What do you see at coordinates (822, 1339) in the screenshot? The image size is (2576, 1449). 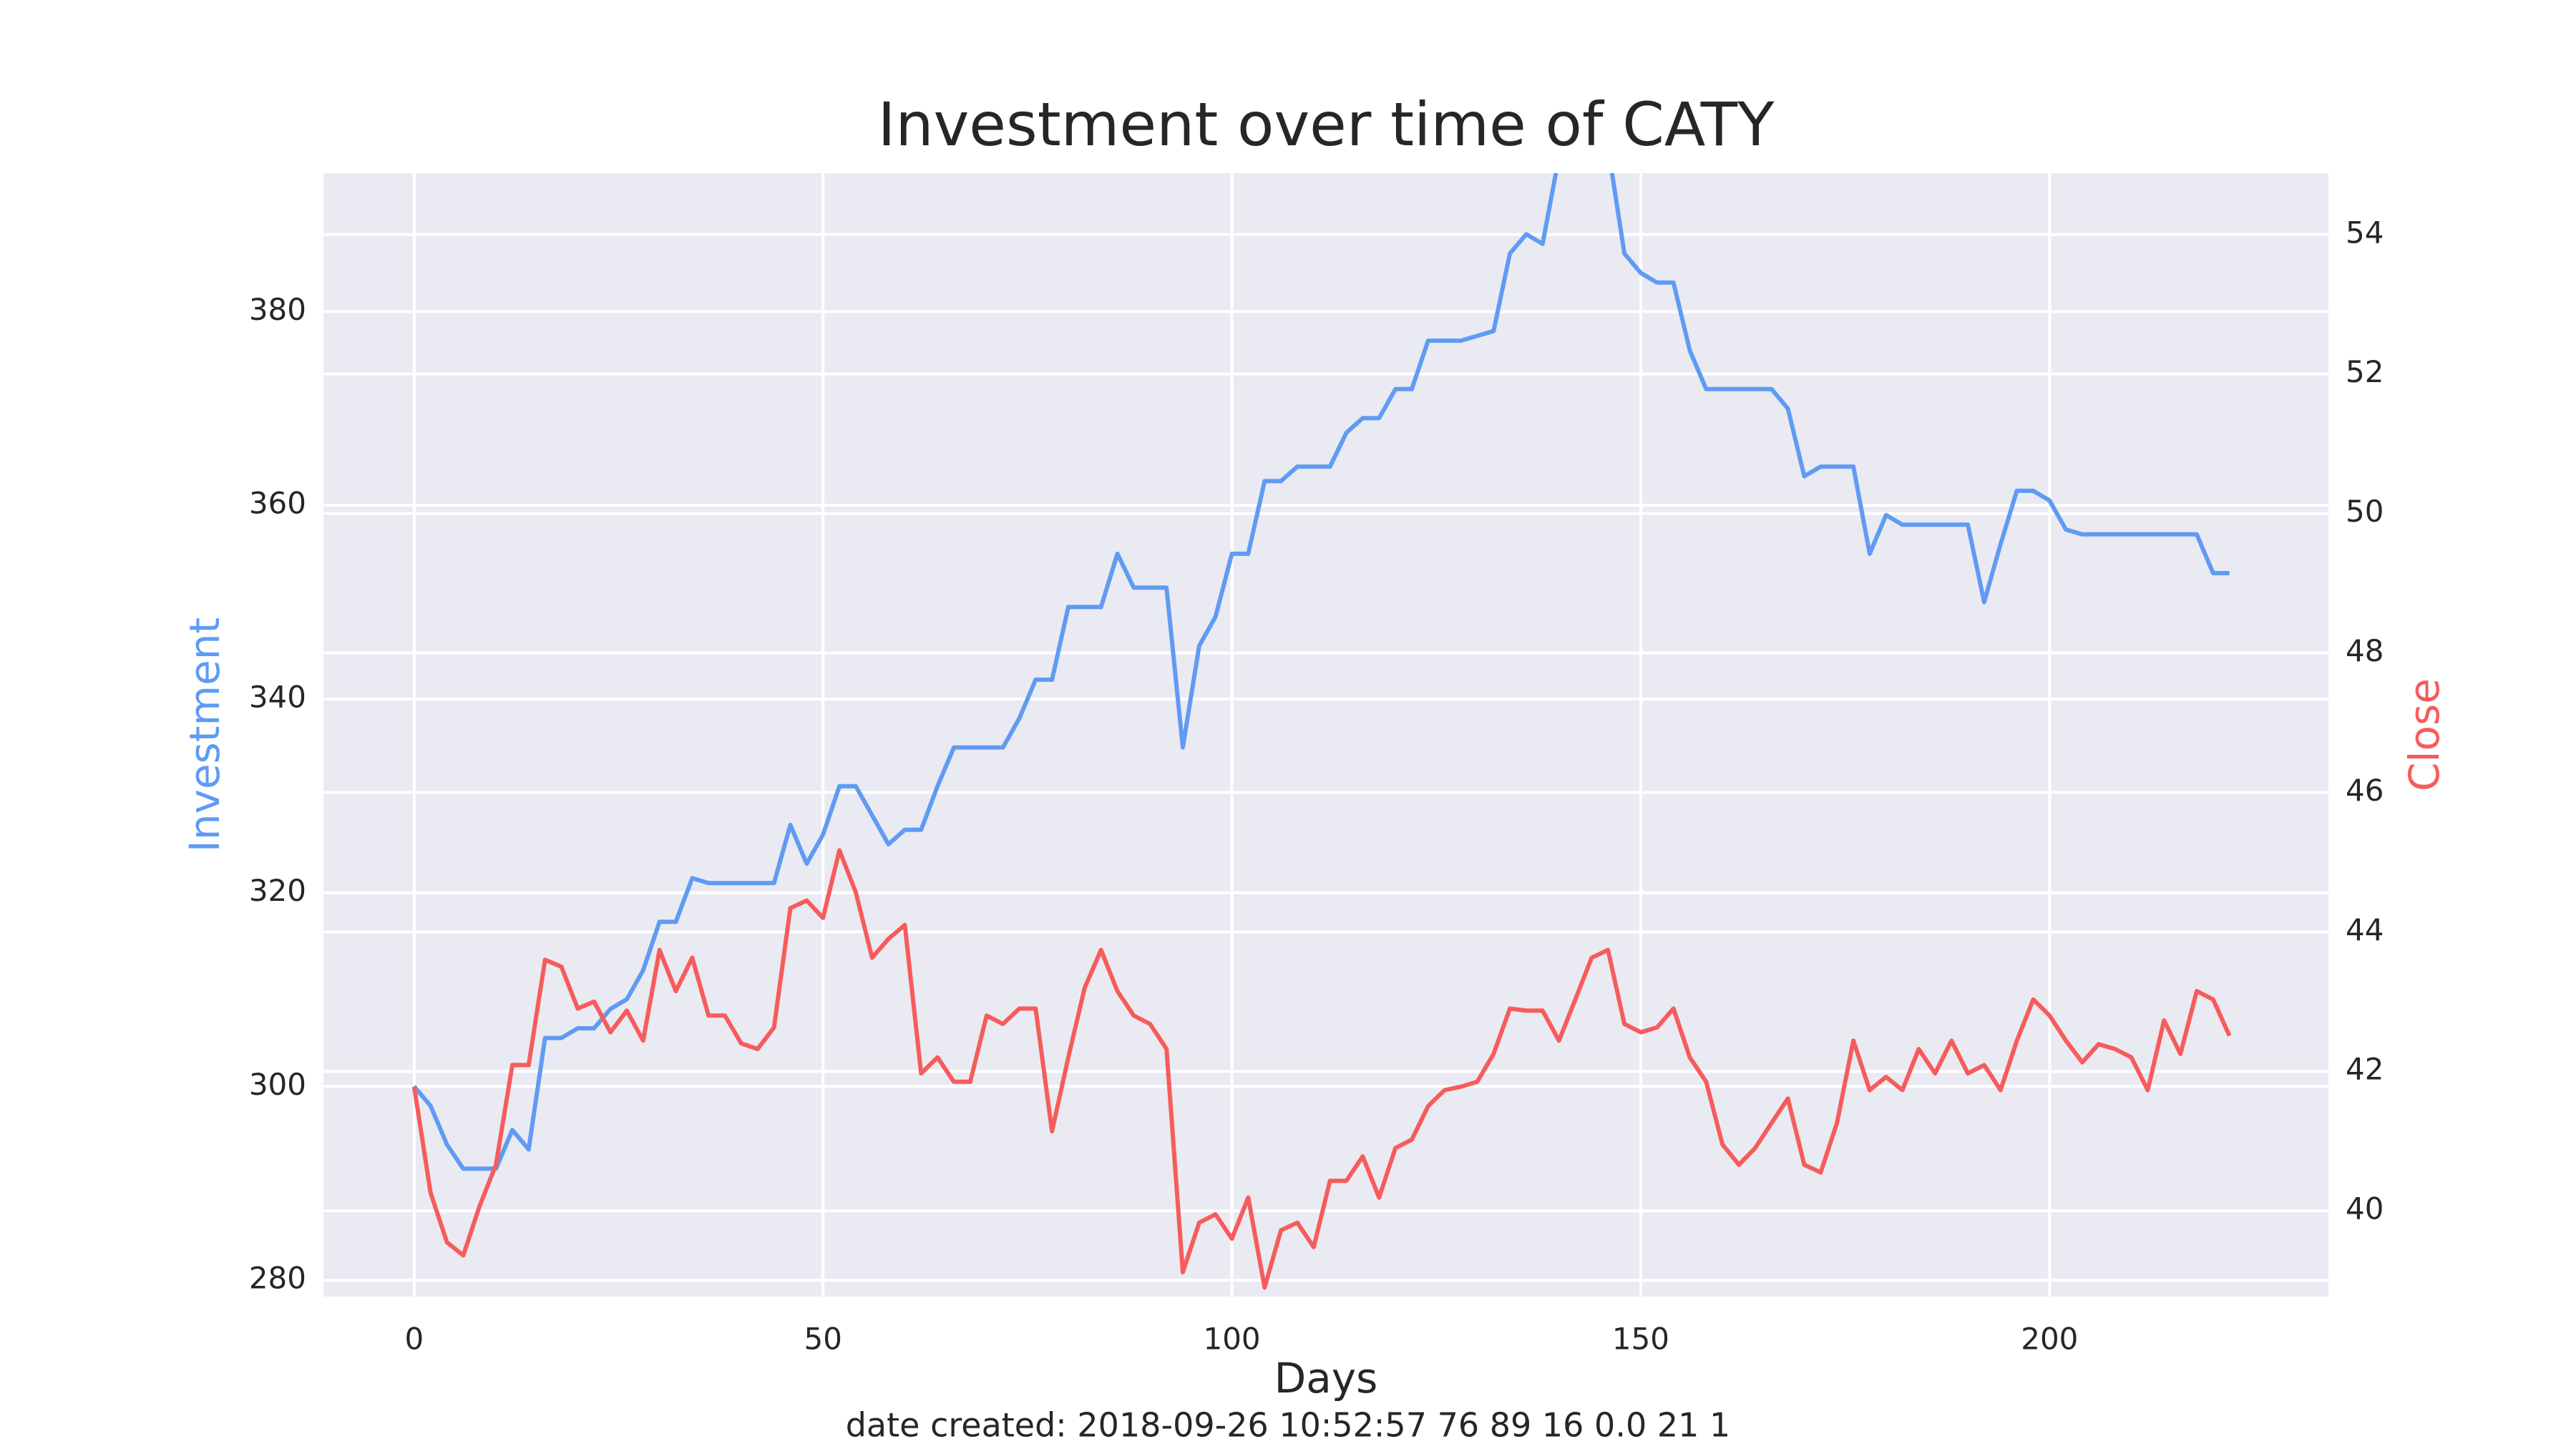 I see `x-tick-label: 50` at bounding box center [822, 1339].